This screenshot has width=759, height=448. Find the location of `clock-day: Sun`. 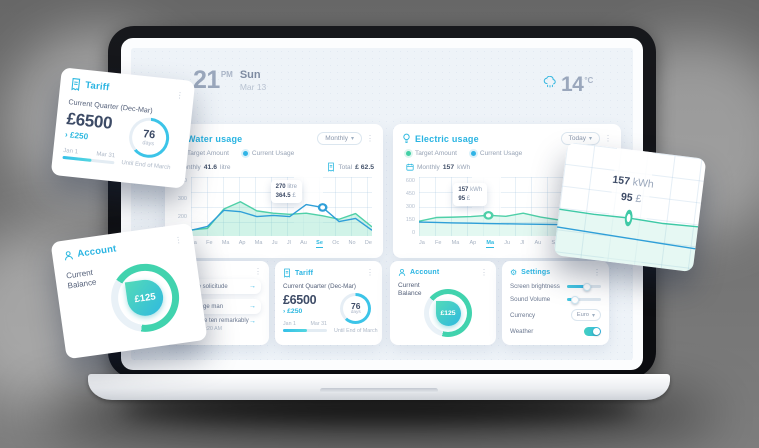

clock-day: Sun is located at coordinates (250, 75).